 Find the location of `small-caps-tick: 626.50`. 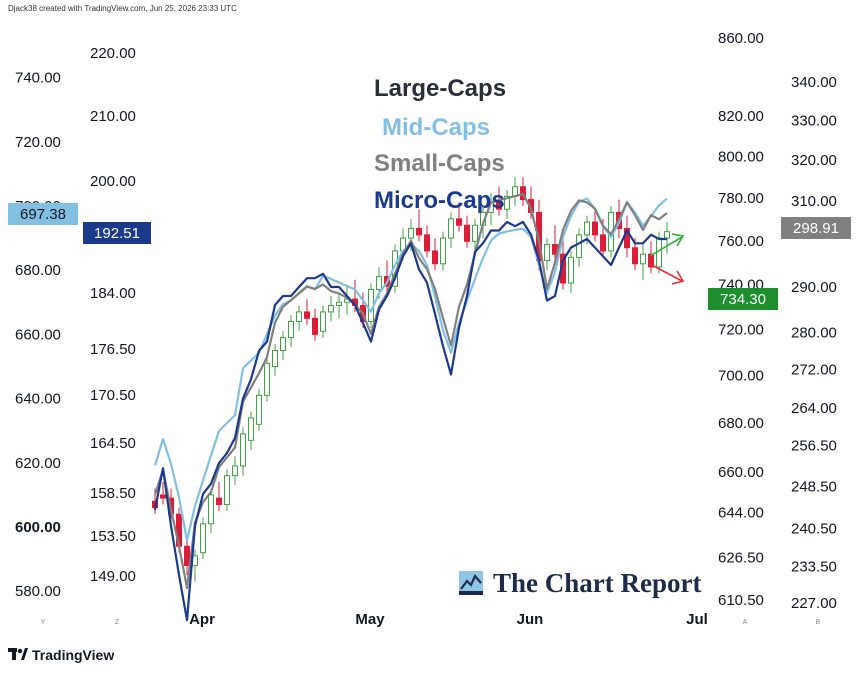

small-caps-tick: 626.50 is located at coordinates (741, 558).